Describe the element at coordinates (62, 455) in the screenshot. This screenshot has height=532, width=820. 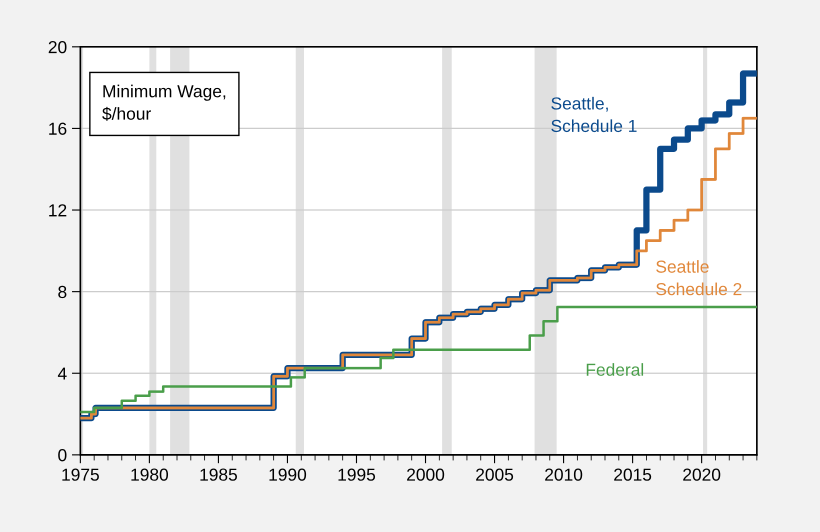
I see `y-tick-label: 0` at that location.